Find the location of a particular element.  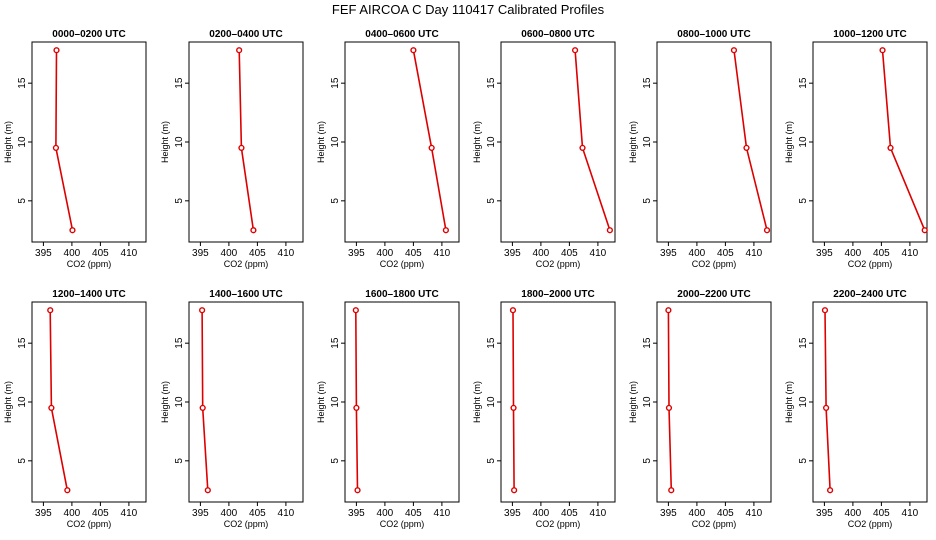

panel-title: 1600–1800 UTC is located at coordinates (401, 294).